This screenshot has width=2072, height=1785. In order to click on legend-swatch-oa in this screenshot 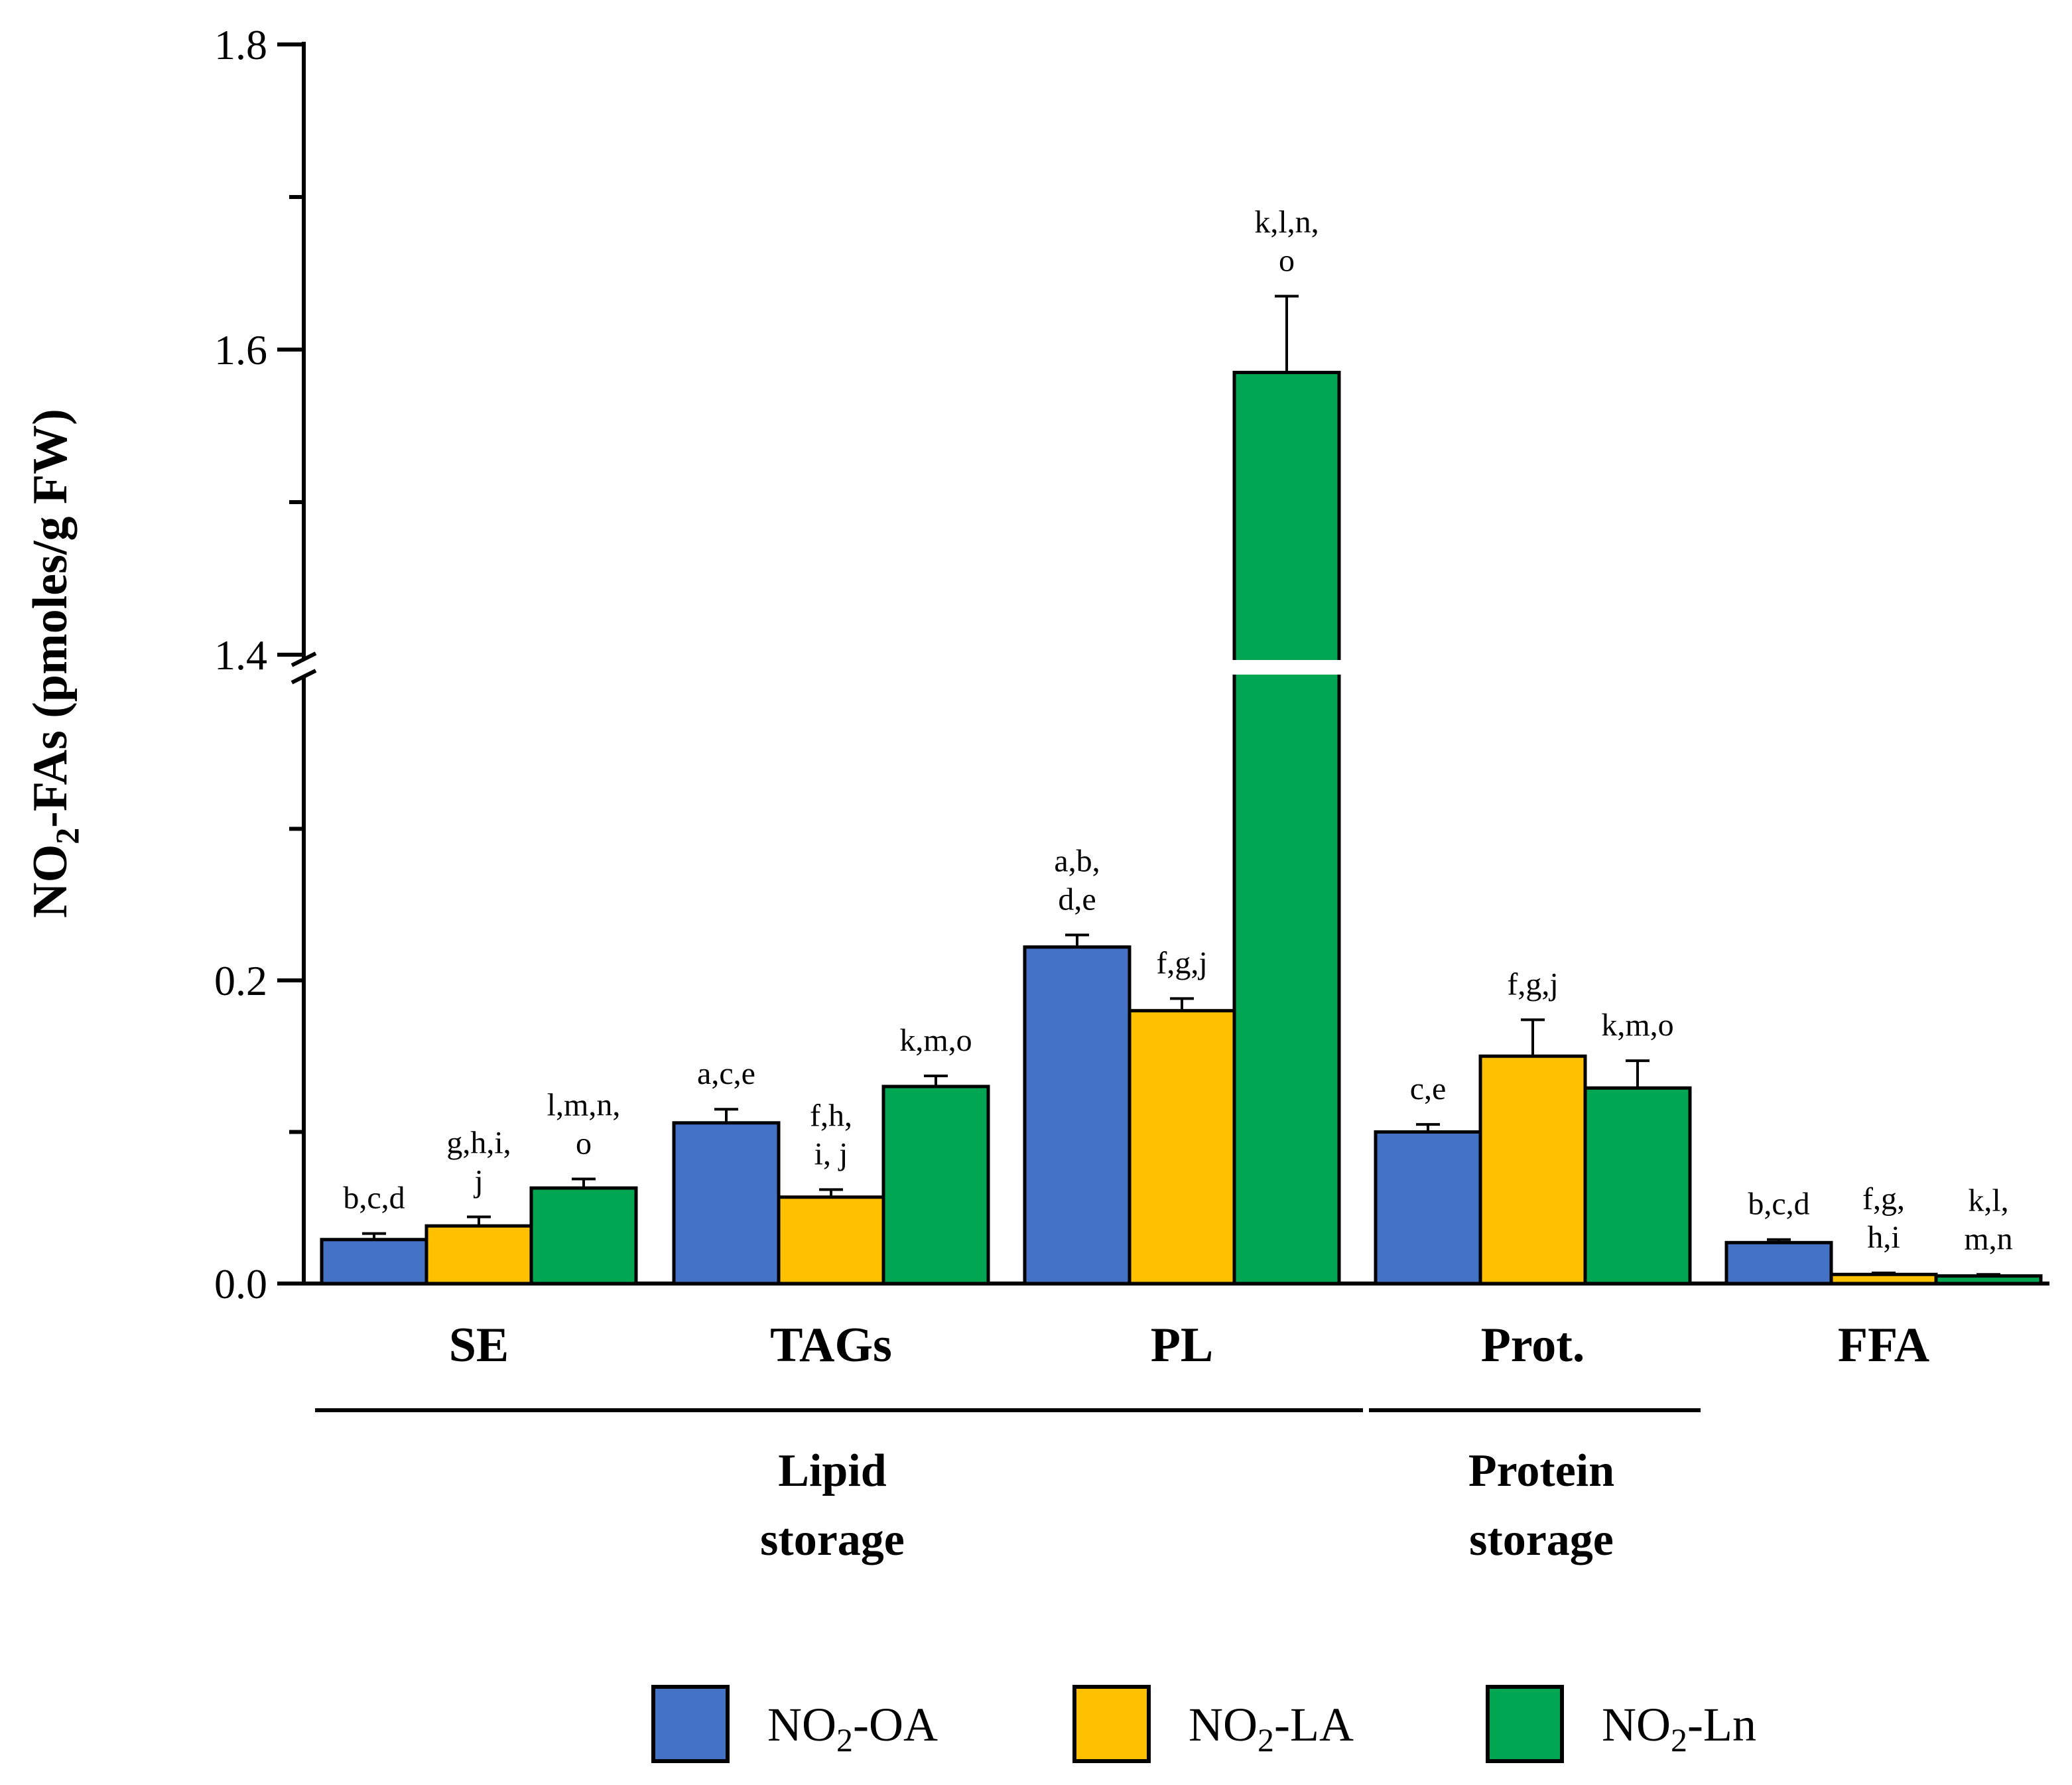, I will do `click(690, 1724)`.